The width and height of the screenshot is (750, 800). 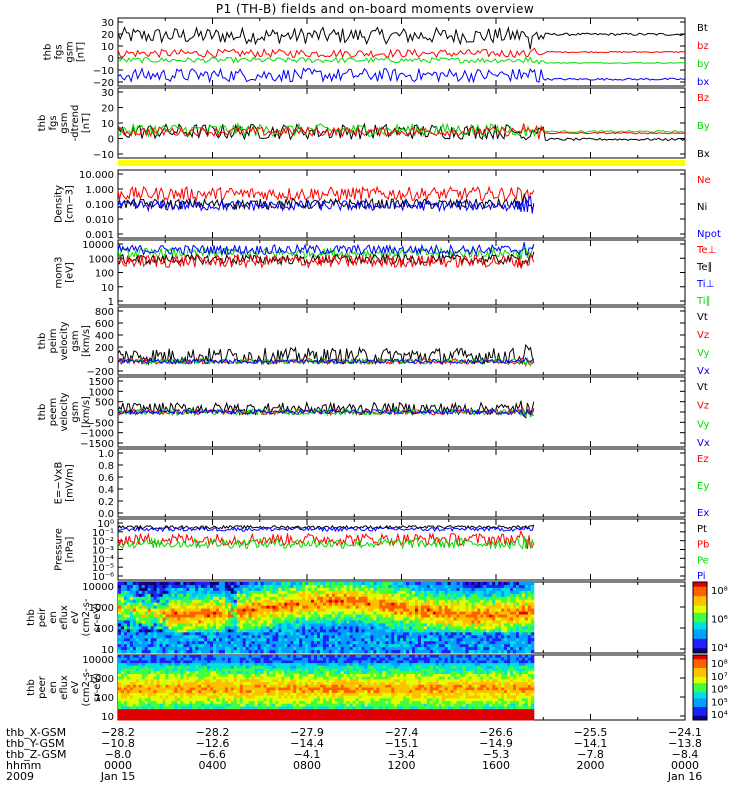 I want to click on legend-entry: Pt, so click(x=702, y=529).